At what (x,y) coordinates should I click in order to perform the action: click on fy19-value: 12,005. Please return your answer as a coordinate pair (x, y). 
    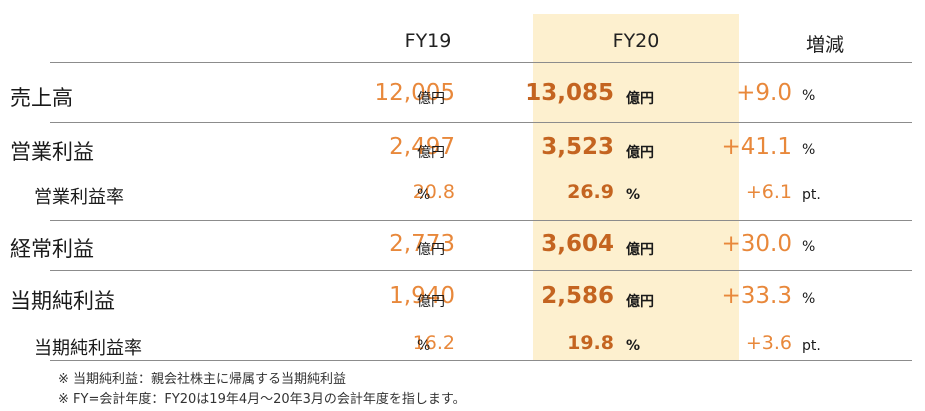
    Looking at the image, I should click on (414, 93).